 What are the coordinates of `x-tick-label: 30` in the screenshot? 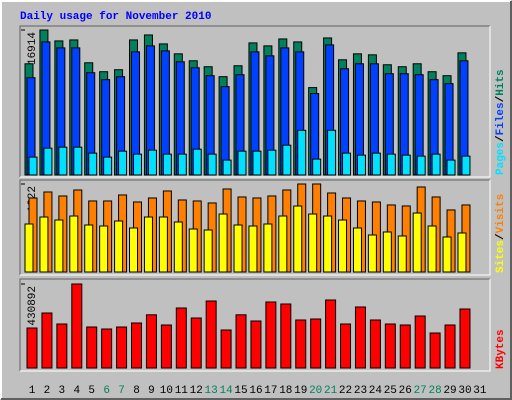 It's located at (464, 391).